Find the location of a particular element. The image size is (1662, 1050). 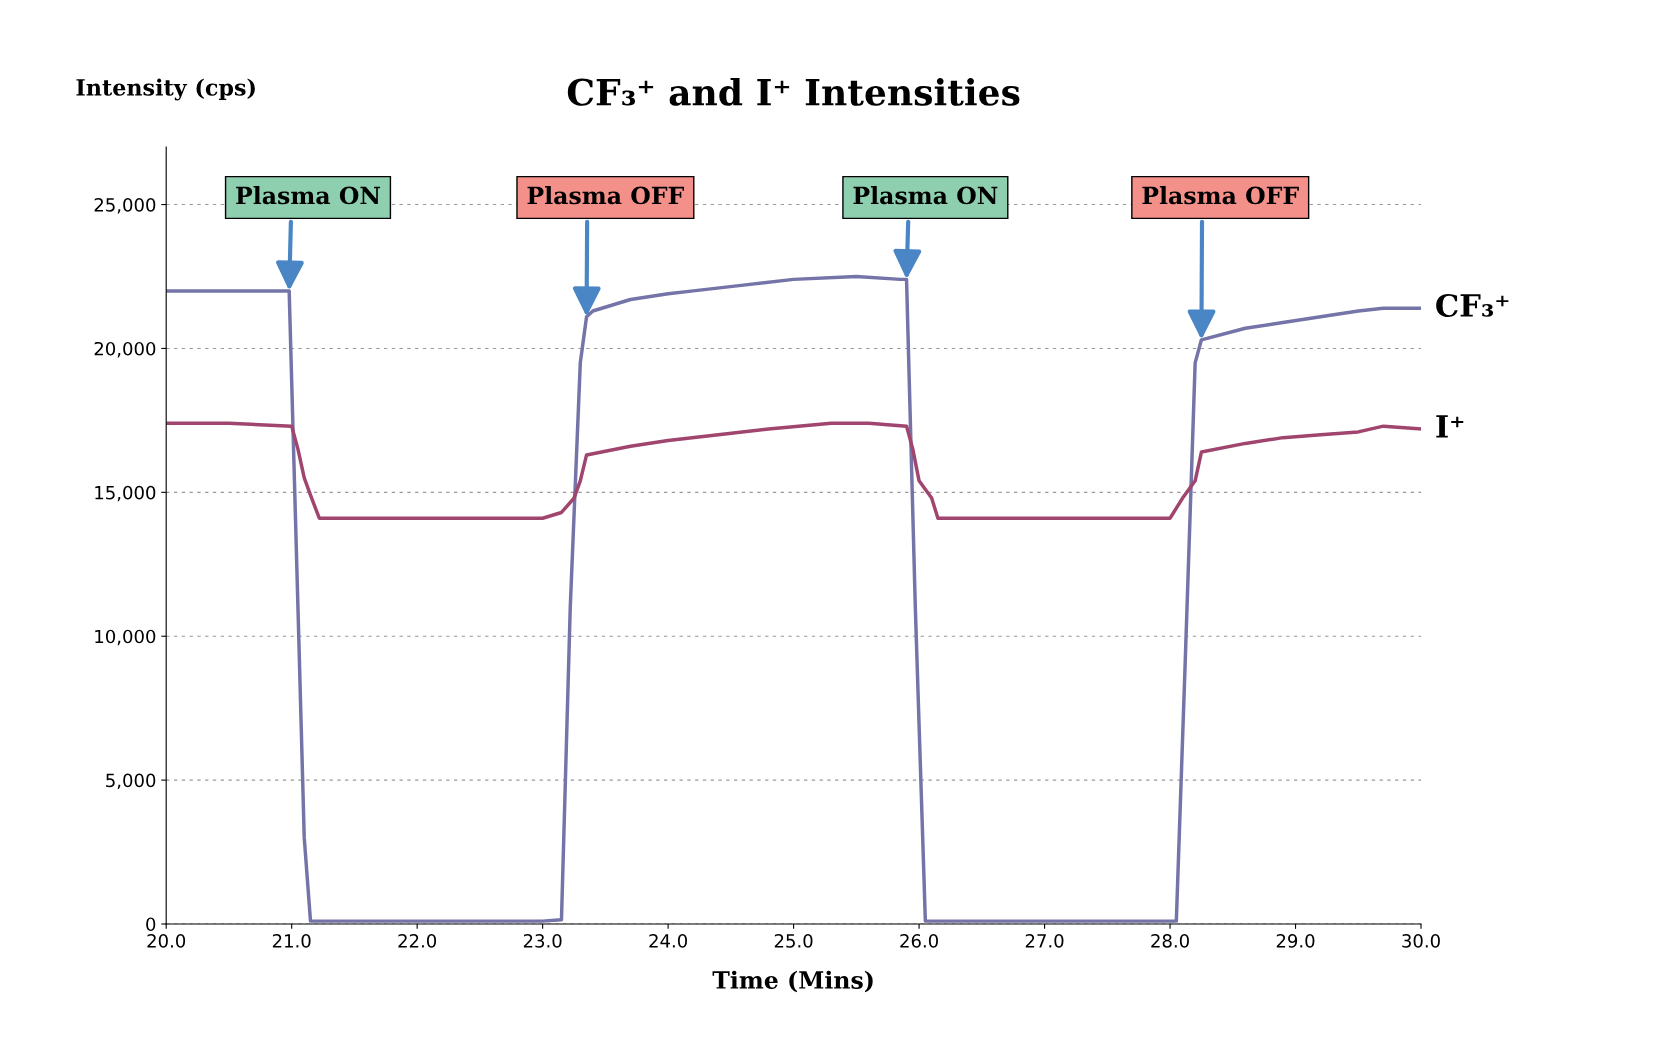

x-tick-label: 21.0 is located at coordinates (291, 941).